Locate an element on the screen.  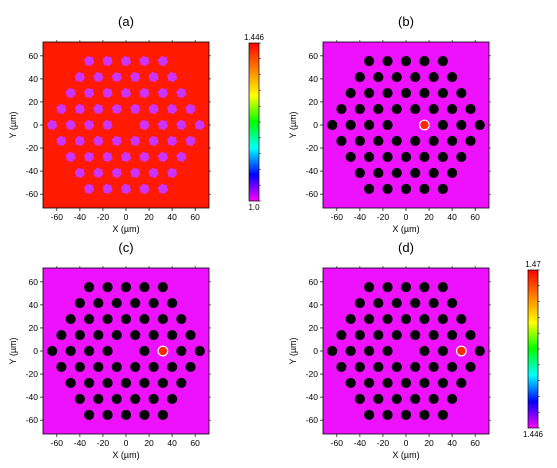
x-tick-label: 60 is located at coordinates (195, 217).